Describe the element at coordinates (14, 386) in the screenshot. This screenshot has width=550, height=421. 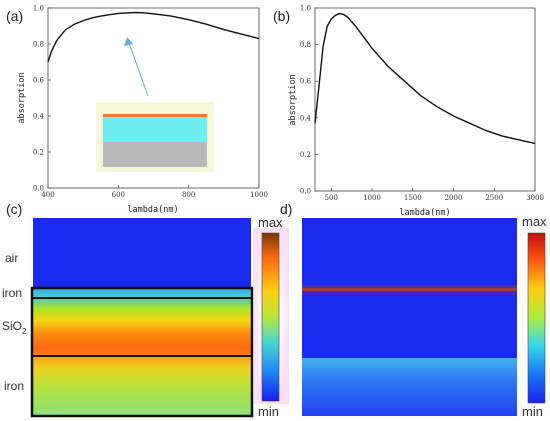
I see `layer-label-iron-bottom: iron` at that location.